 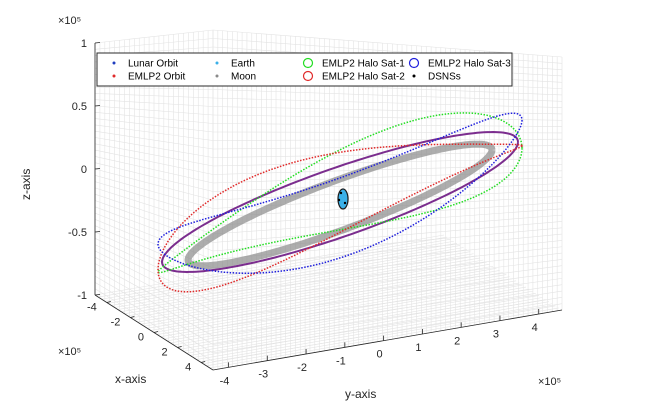 I want to click on z-tick-label: 1, so click(x=84, y=44).